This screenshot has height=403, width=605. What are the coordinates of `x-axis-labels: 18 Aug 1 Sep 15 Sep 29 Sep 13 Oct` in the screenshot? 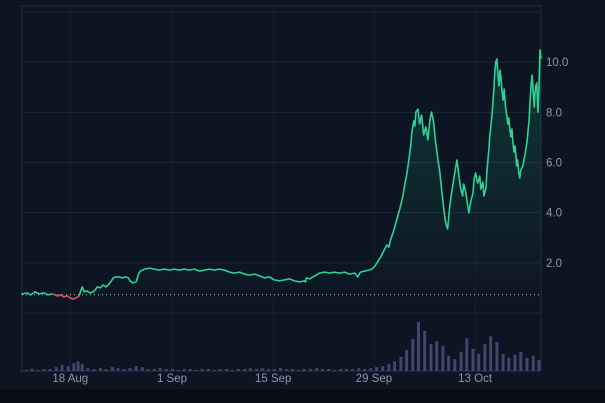 It's located at (272, 379).